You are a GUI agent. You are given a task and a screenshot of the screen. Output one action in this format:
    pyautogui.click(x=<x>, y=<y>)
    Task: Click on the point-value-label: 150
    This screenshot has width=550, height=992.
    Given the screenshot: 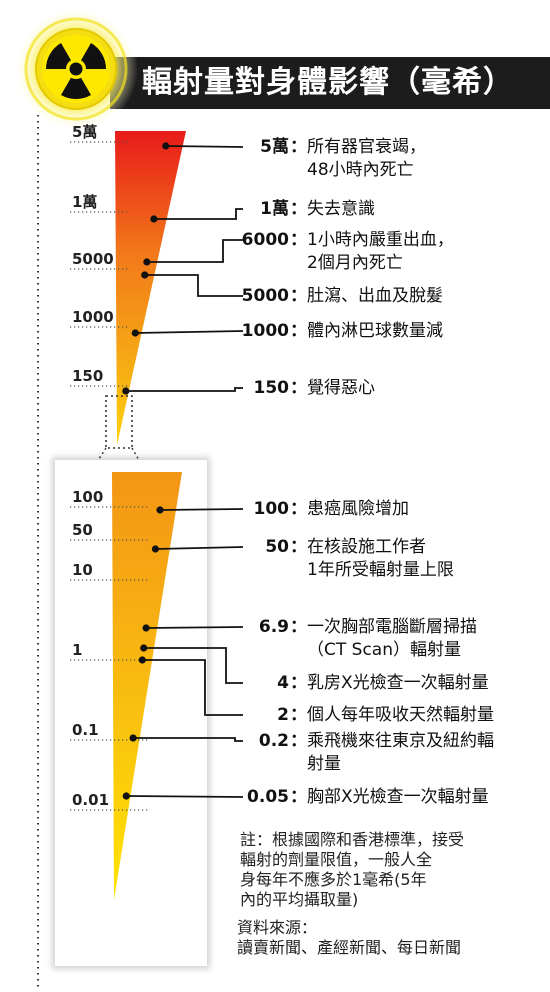 What is the action you would take?
    pyautogui.click(x=272, y=388)
    